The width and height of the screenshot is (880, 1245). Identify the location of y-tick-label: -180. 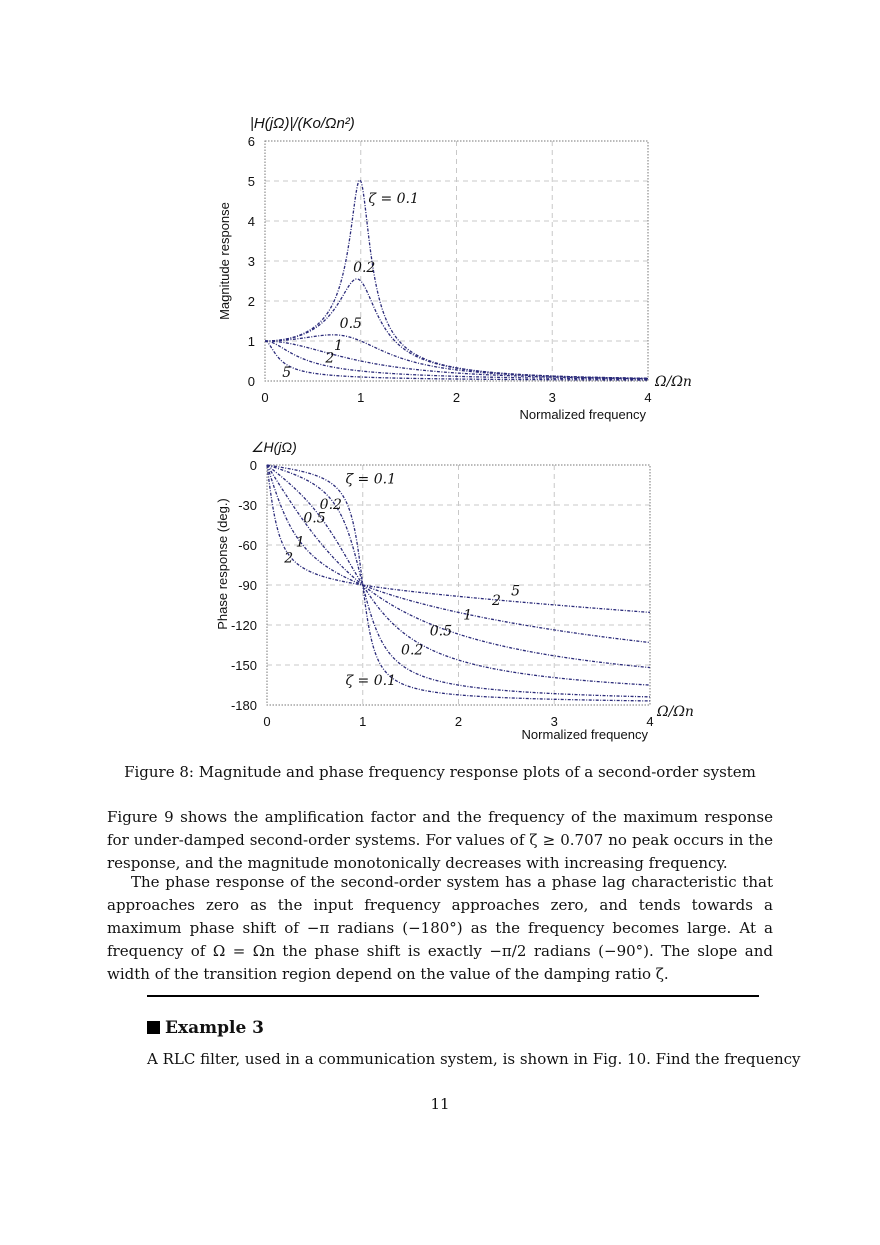
(244, 705).